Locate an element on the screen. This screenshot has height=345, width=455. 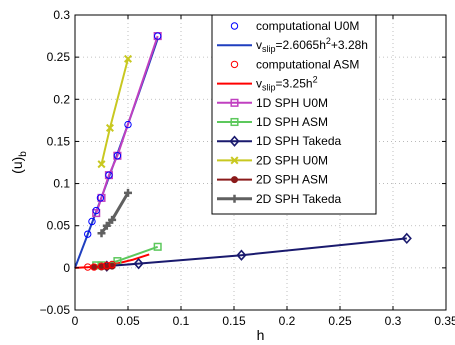
x-tick-label: 0.1 is located at coordinates (181, 321).